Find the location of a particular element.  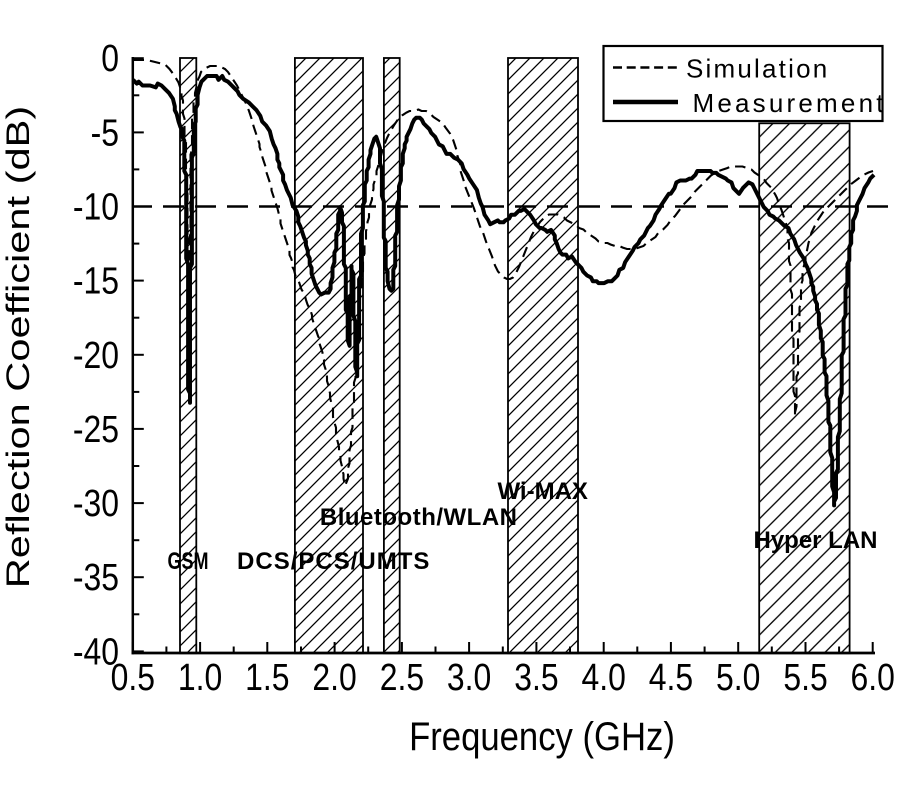

svg-text: Reflection Coefficient (dB) is located at coordinates (18, 347).